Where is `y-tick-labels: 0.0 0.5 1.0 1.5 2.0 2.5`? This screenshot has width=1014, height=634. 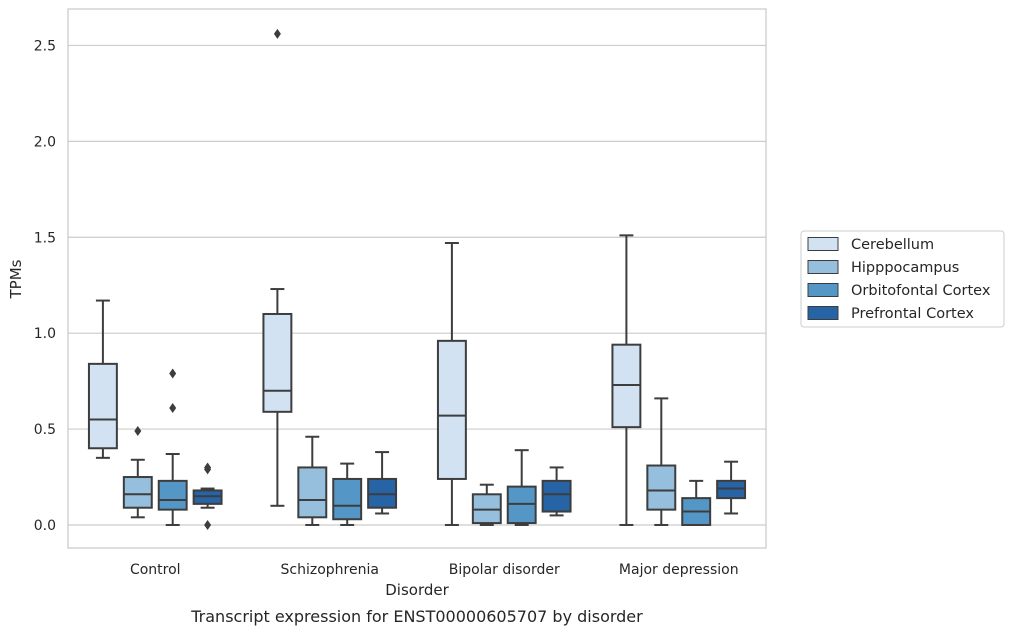 y-tick-labels: 0.0 0.5 1.0 1.5 2.0 2.5 is located at coordinates (45, 286).